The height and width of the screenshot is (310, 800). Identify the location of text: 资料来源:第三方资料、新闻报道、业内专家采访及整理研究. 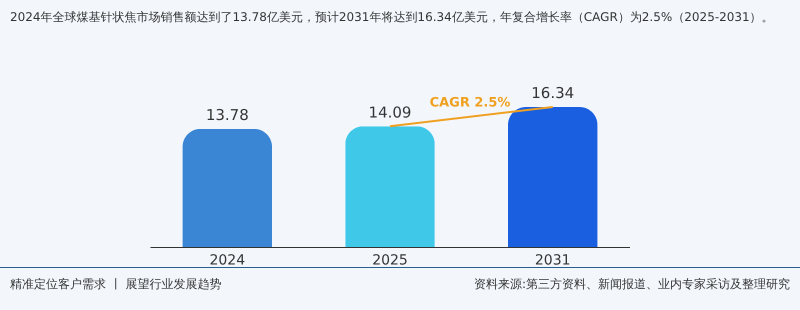
(632, 284).